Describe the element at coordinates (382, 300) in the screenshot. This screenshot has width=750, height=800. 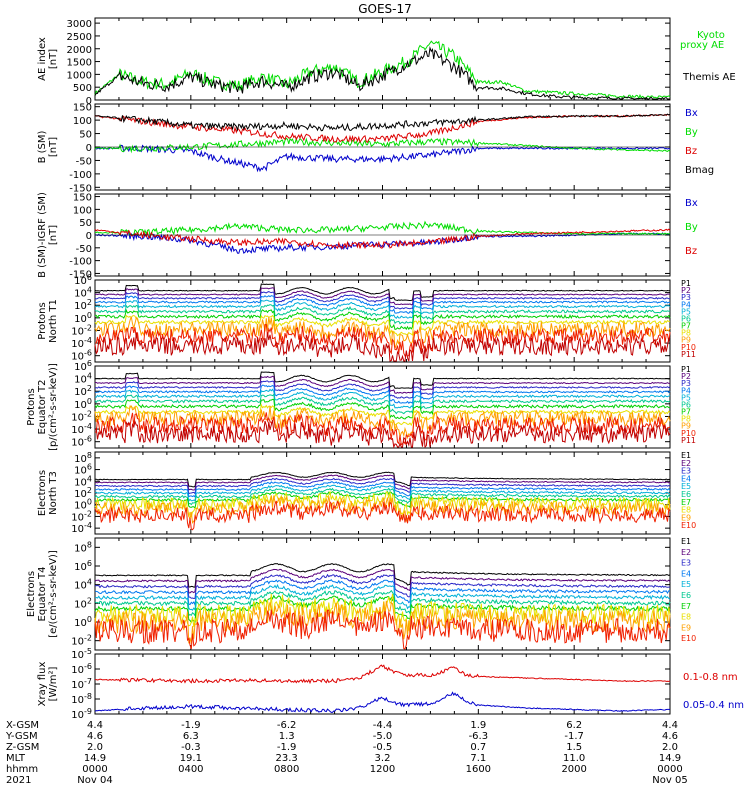
I see `p1-channel-p3` at that location.